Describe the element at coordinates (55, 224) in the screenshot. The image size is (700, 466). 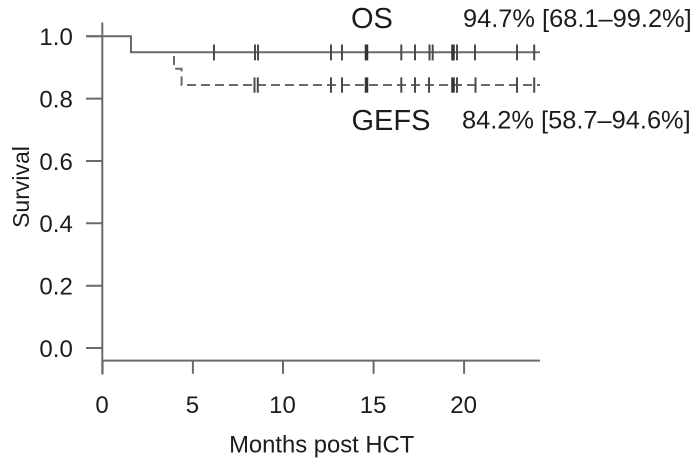
I see `svg-text: 0.4` at that location.